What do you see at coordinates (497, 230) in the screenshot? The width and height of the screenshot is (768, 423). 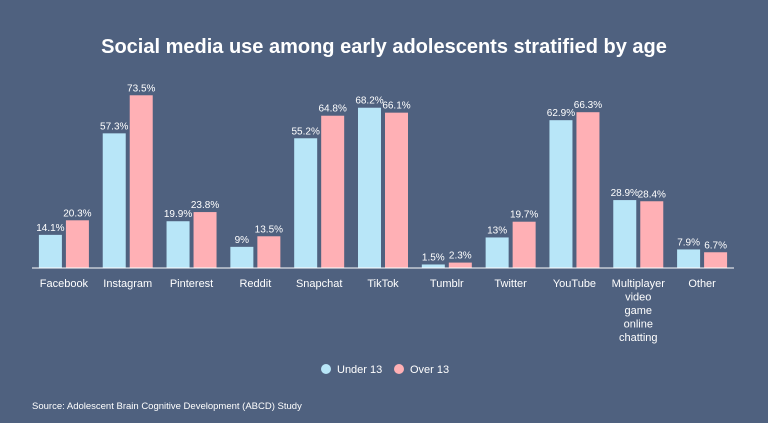 I see `value-label-twitter-under-13: 13%` at bounding box center [497, 230].